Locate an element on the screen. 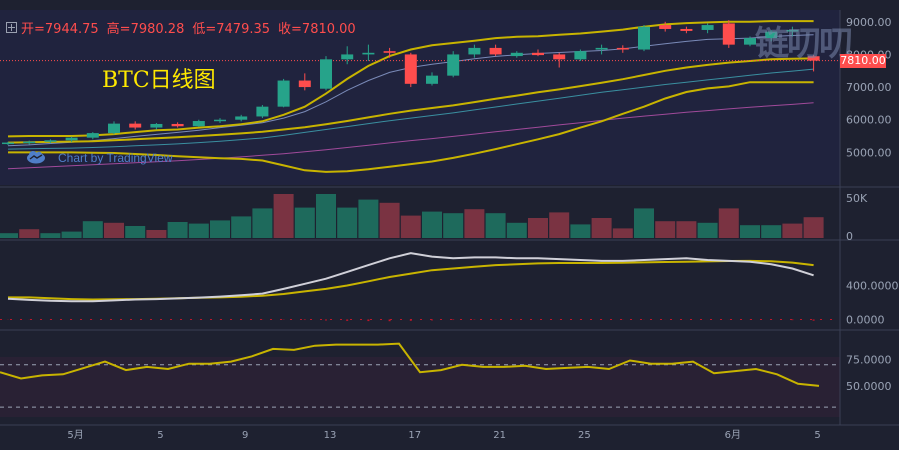 The width and height of the screenshot is (899, 450). low-value: 7479.35 is located at coordinates (243, 29).